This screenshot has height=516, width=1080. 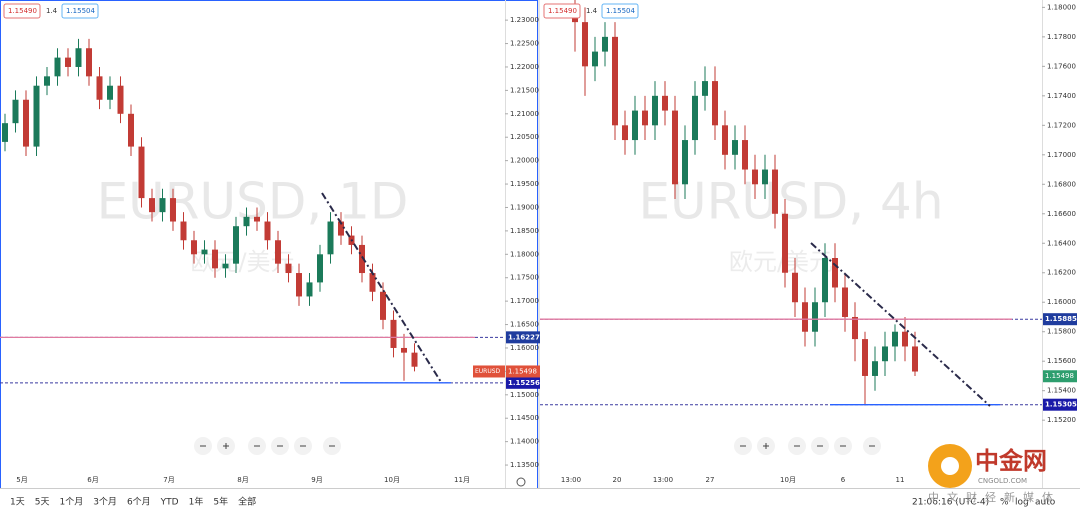 I want to click on current-price-label: 1.15498, so click(x=1059, y=376).